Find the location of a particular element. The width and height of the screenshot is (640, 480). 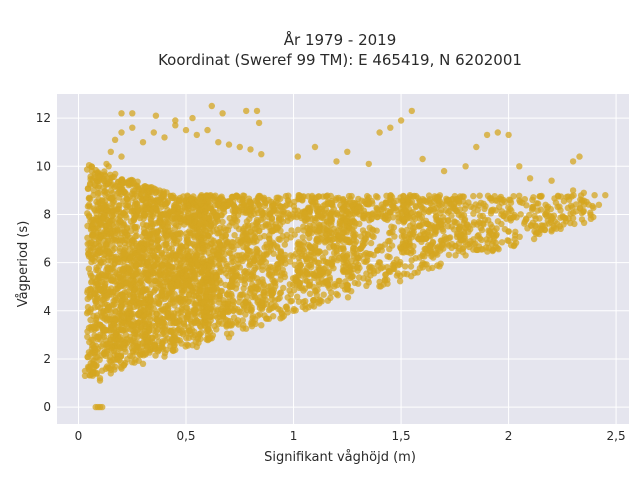

y-axis-title: Vågperiod (s) is located at coordinates (23, 264).